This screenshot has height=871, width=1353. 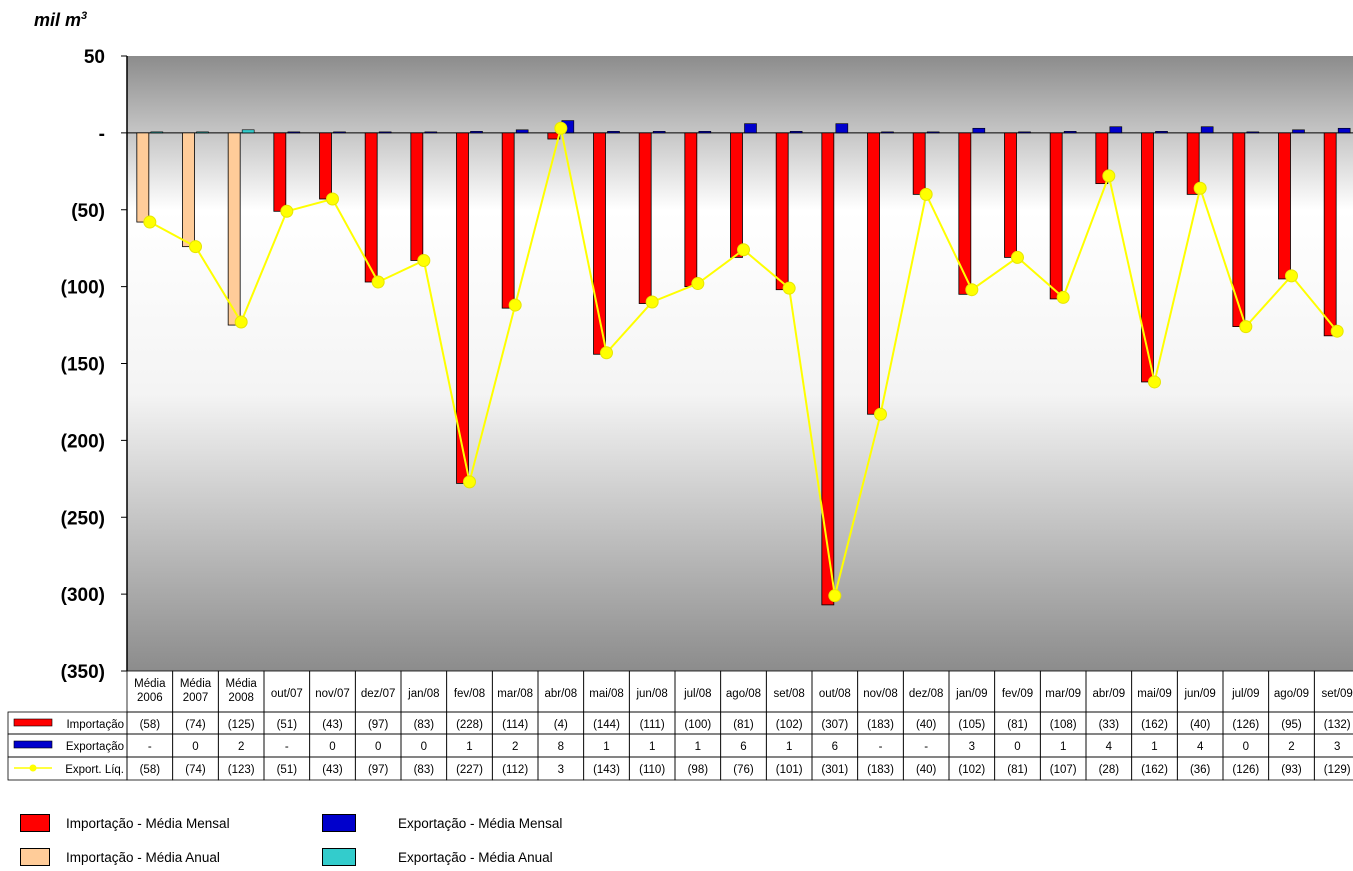 I want to click on data-label: (162), so click(x=1154, y=725).